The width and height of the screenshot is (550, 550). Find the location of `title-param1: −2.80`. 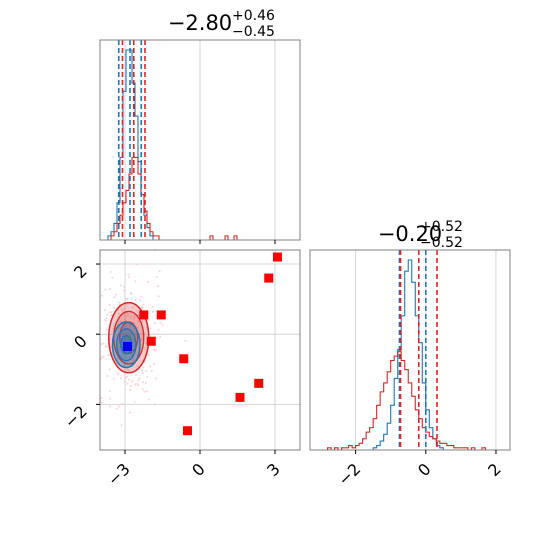

title-param1: −2.80 is located at coordinates (200, 23).